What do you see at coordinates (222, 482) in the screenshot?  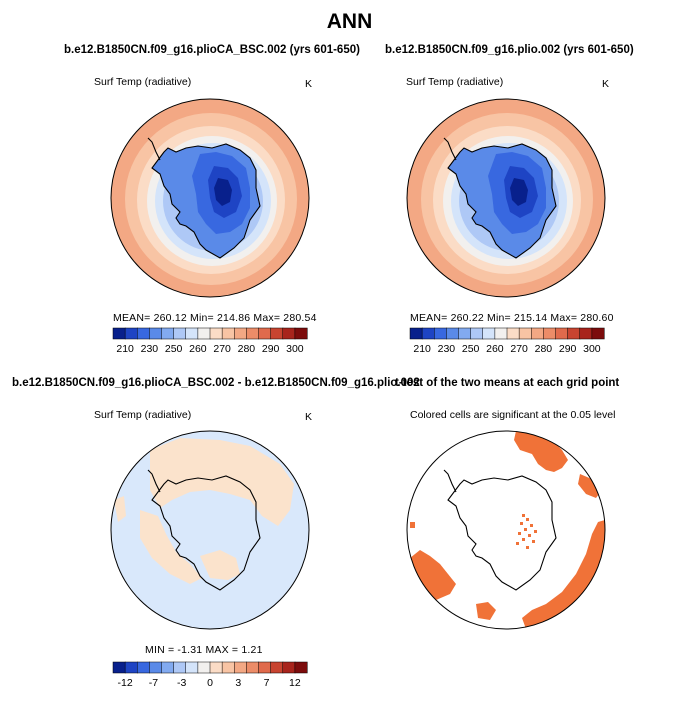 I see `positive-diff-patch-a` at bounding box center [222, 482].